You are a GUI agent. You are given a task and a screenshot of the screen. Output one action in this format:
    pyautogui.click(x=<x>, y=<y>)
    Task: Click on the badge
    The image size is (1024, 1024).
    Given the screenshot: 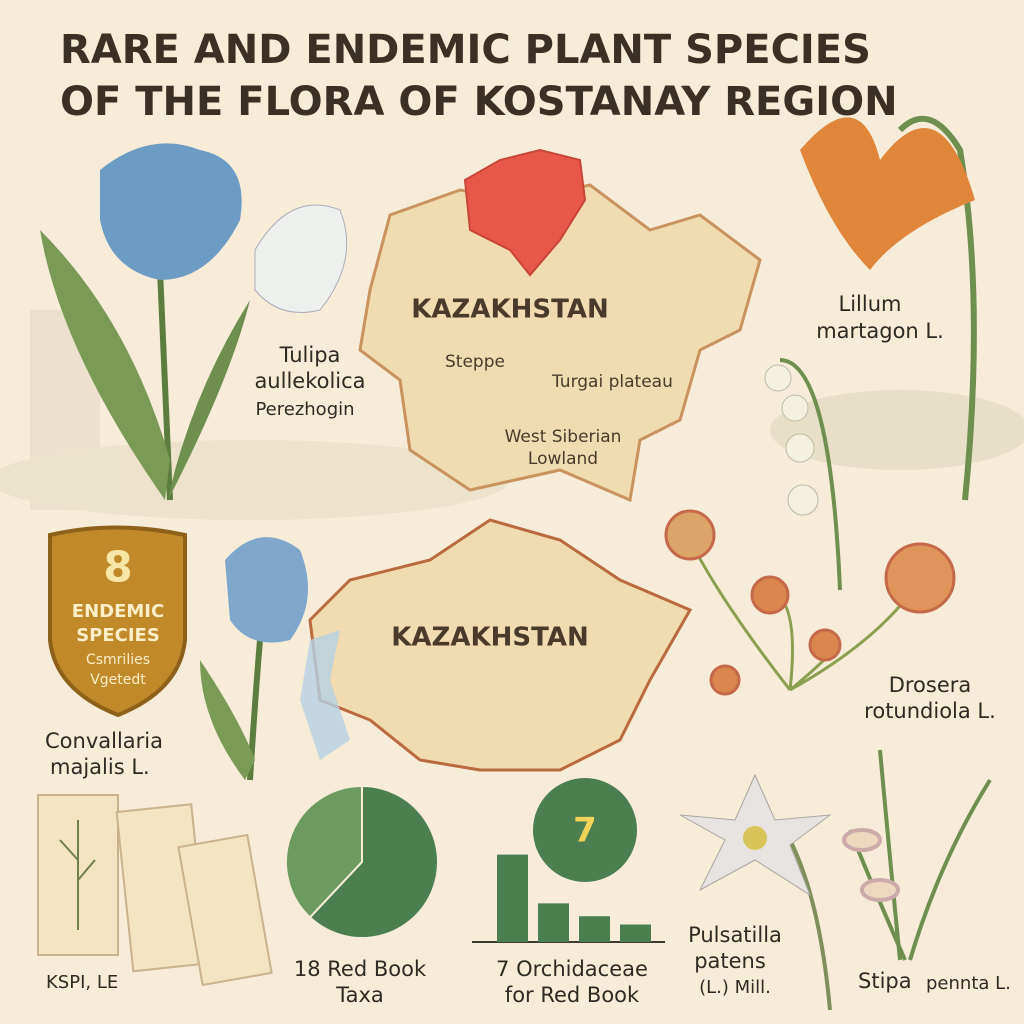 What is the action you would take?
    pyautogui.click(x=117, y=621)
    